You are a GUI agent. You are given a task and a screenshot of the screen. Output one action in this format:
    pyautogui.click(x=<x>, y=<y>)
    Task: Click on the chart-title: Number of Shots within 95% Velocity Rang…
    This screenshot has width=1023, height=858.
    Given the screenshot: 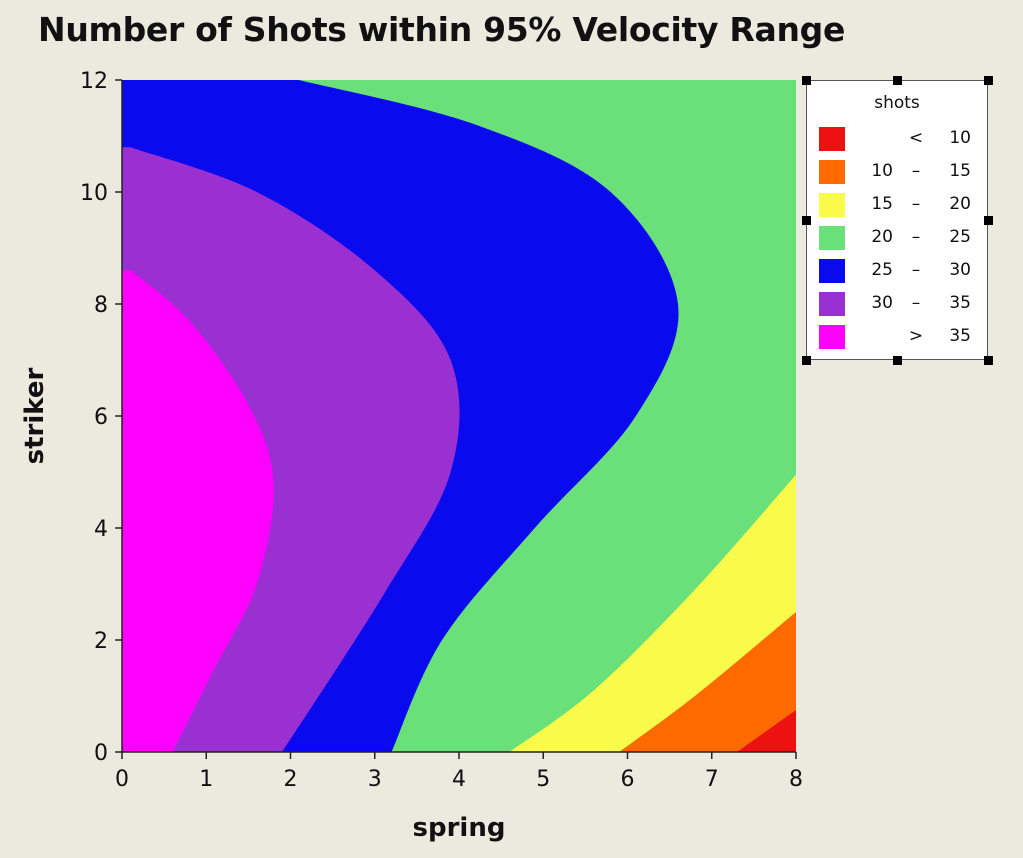 What is the action you would take?
    pyautogui.click(x=442, y=29)
    